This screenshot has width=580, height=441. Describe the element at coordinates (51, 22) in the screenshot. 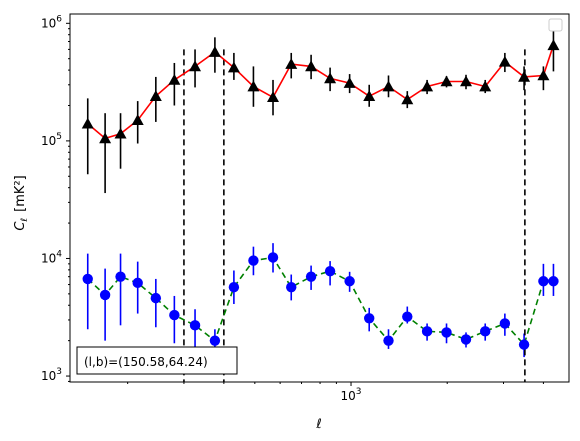

I see `y-tick-label: 10⁶` at that location.